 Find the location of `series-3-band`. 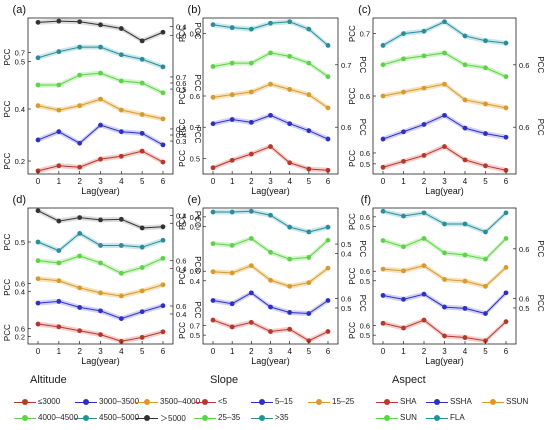

series-3-band is located at coordinates (444, 276).